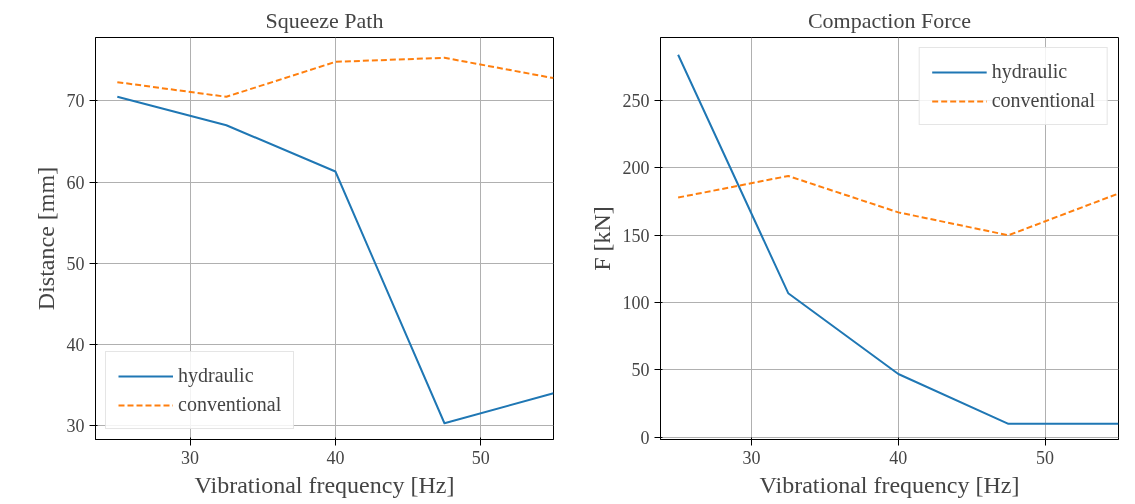 The image size is (1135, 504). What do you see at coordinates (75, 101) in the screenshot?
I see `y-tick-label: 70` at bounding box center [75, 101].